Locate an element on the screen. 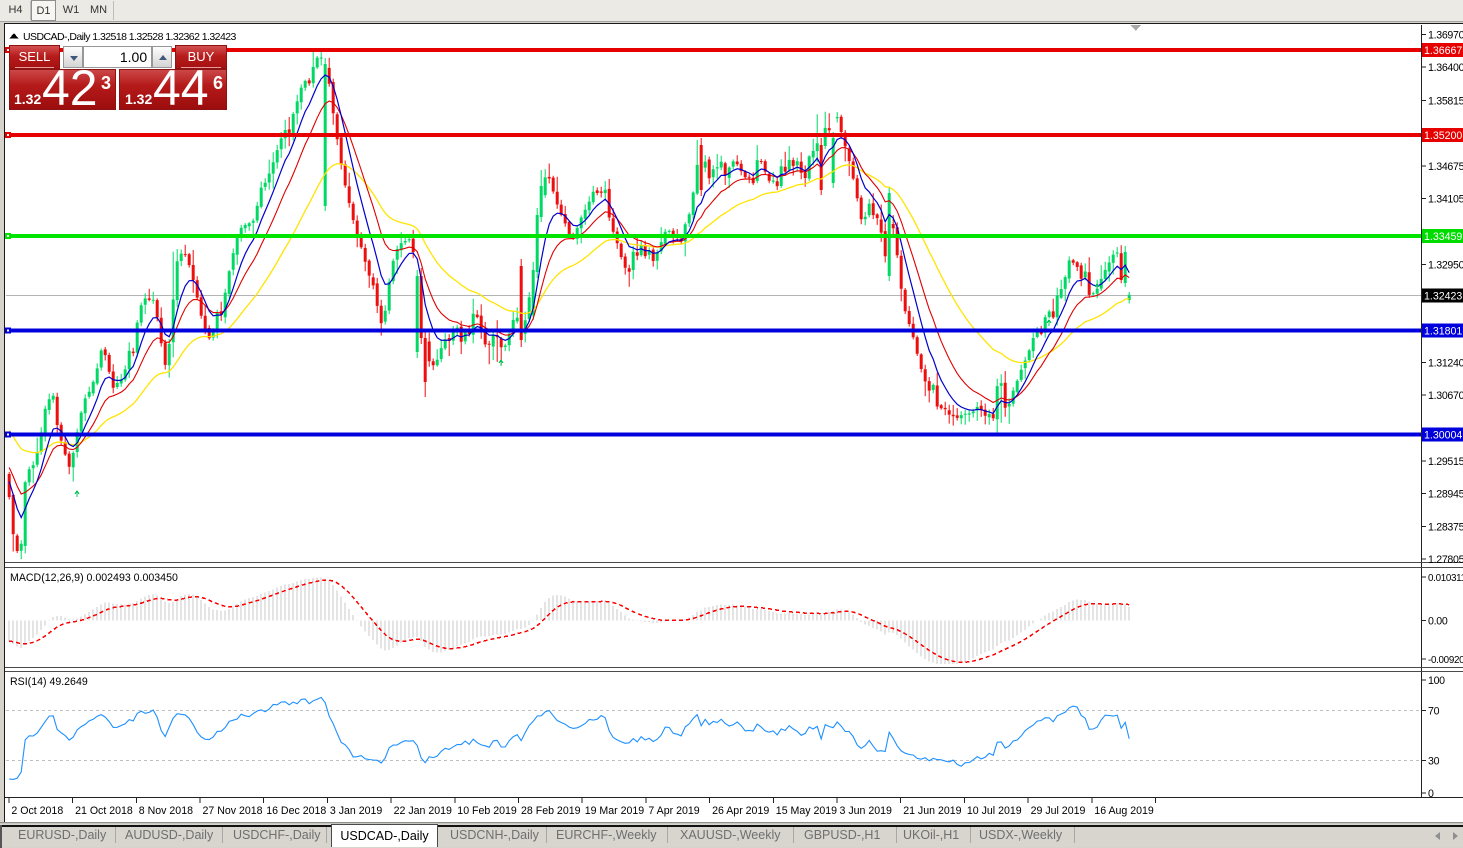 This screenshot has height=848, width=1463. svg-text: 1.36970 is located at coordinates (1445, 36).